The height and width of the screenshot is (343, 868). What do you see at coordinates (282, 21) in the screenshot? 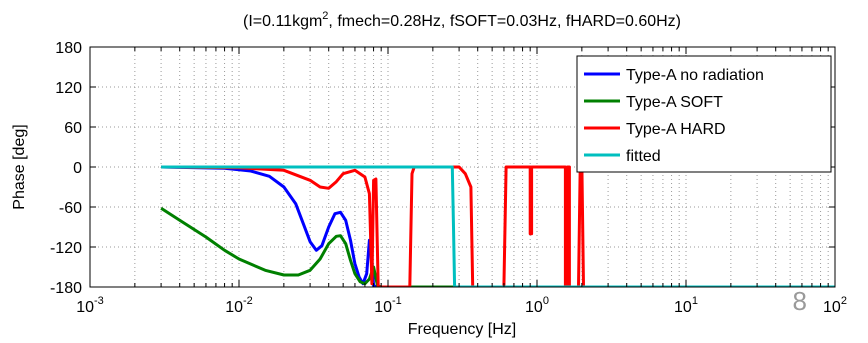
I see `chart-title-prefix: (I=0.11kgm` at bounding box center [282, 21].